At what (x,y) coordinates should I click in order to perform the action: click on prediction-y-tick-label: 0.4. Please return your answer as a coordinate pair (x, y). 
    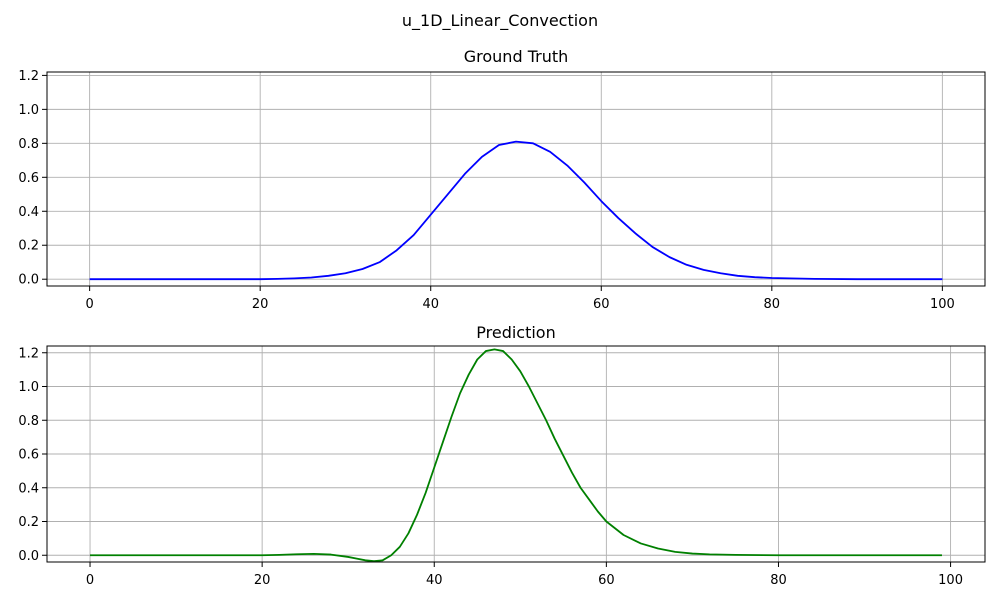
    Looking at the image, I should click on (28, 488).